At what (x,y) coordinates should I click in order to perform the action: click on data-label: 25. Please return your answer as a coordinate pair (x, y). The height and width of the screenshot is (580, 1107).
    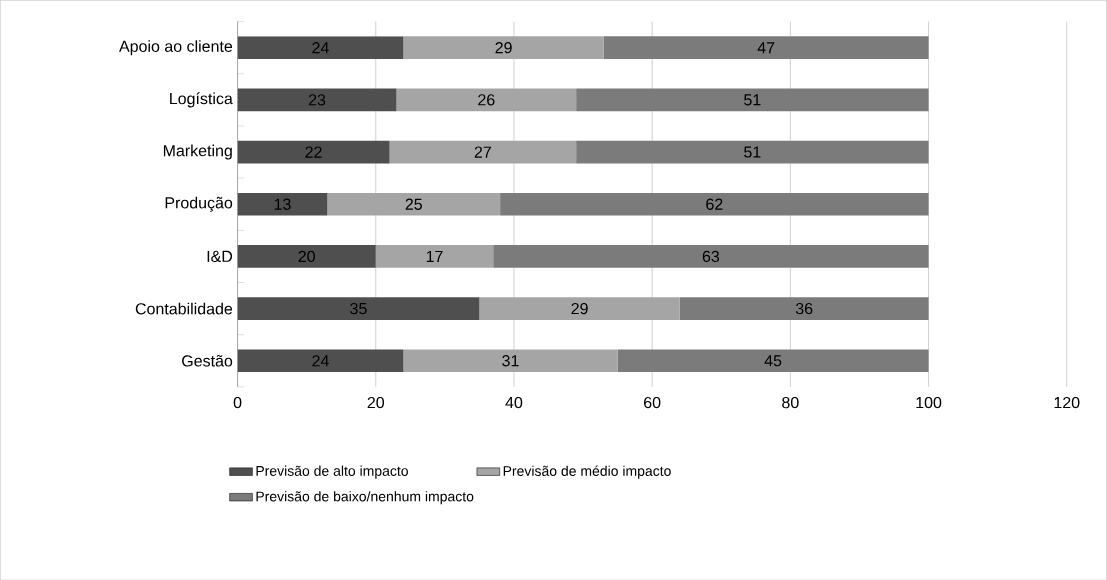
    Looking at the image, I should click on (413, 204).